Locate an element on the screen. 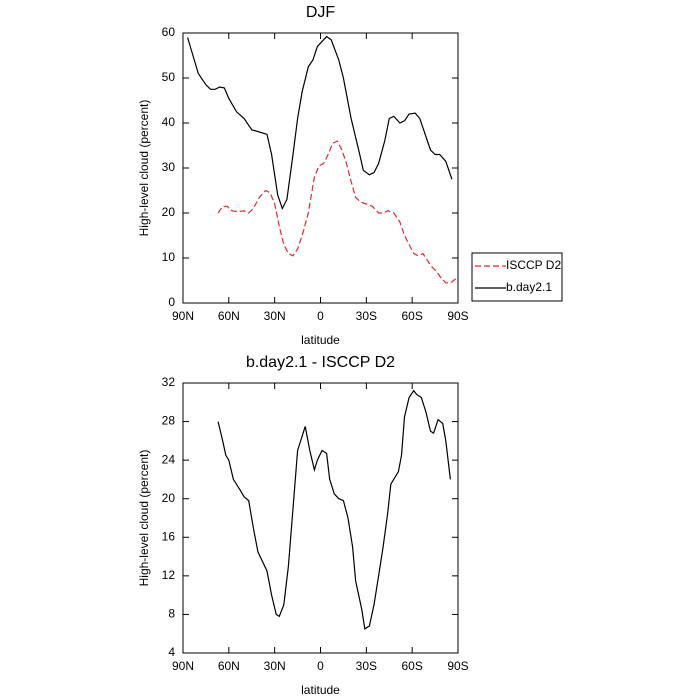  y-tick-label: 16 is located at coordinates (169, 536).